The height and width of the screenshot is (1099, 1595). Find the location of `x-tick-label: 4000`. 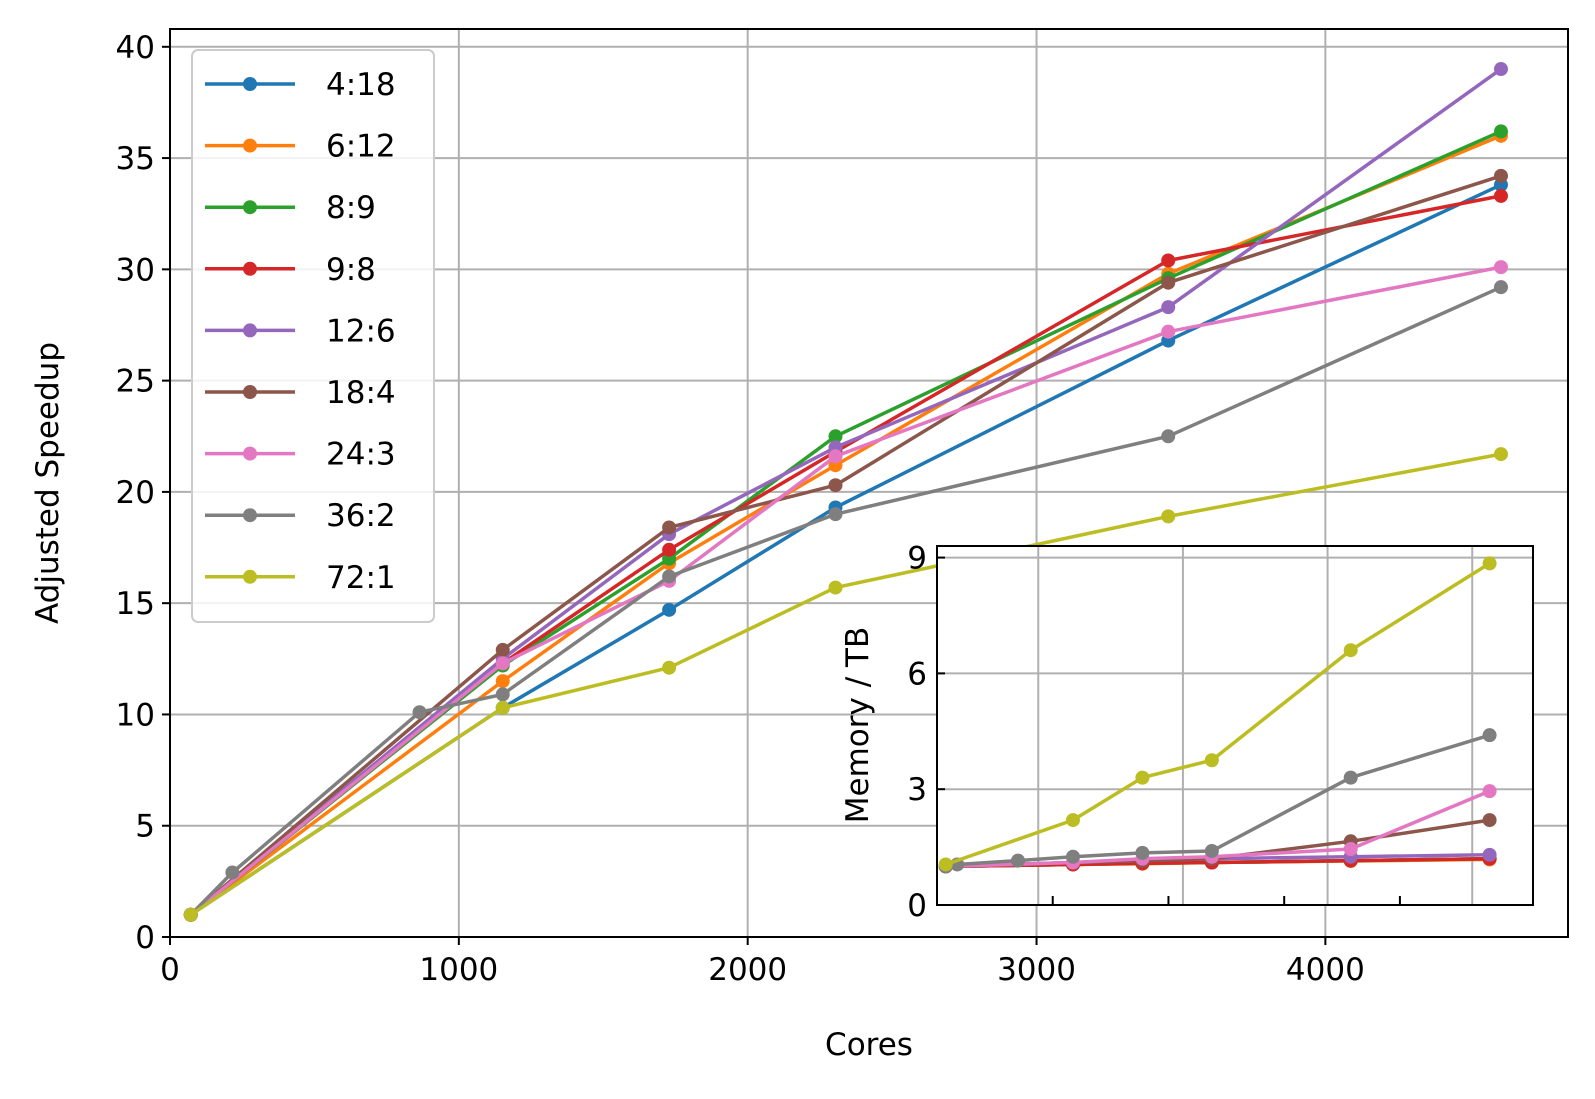

x-tick-label: 4000 is located at coordinates (1325, 970).